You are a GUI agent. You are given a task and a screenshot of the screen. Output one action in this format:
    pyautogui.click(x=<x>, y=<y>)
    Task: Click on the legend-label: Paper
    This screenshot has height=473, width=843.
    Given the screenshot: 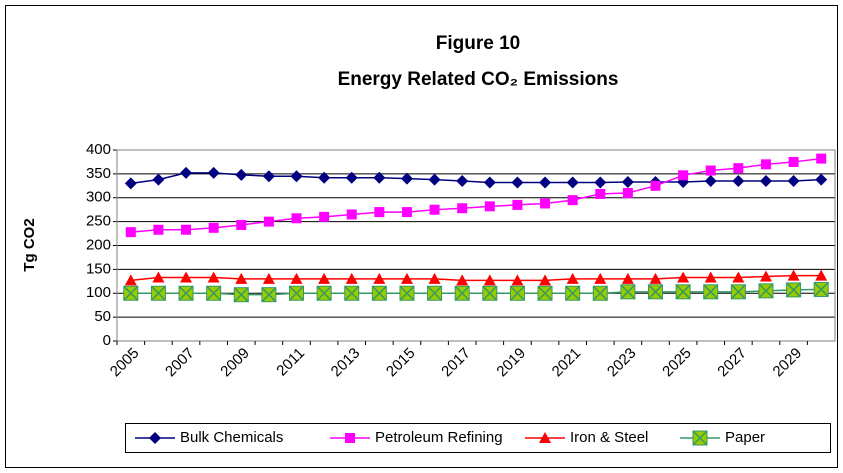 What is the action you would take?
    pyautogui.click(x=745, y=437)
    